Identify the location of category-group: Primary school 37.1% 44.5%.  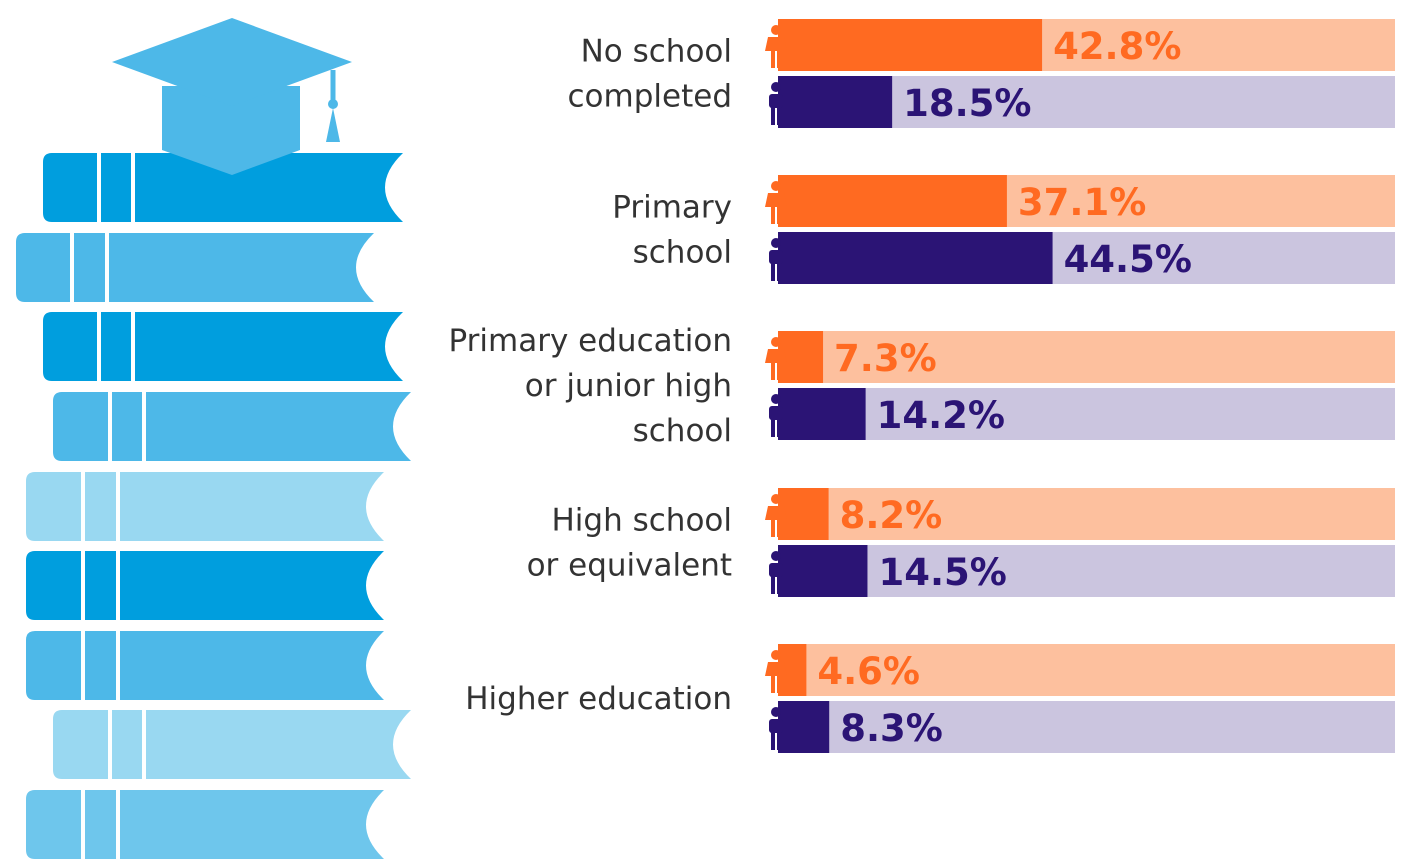
(1003, 229).